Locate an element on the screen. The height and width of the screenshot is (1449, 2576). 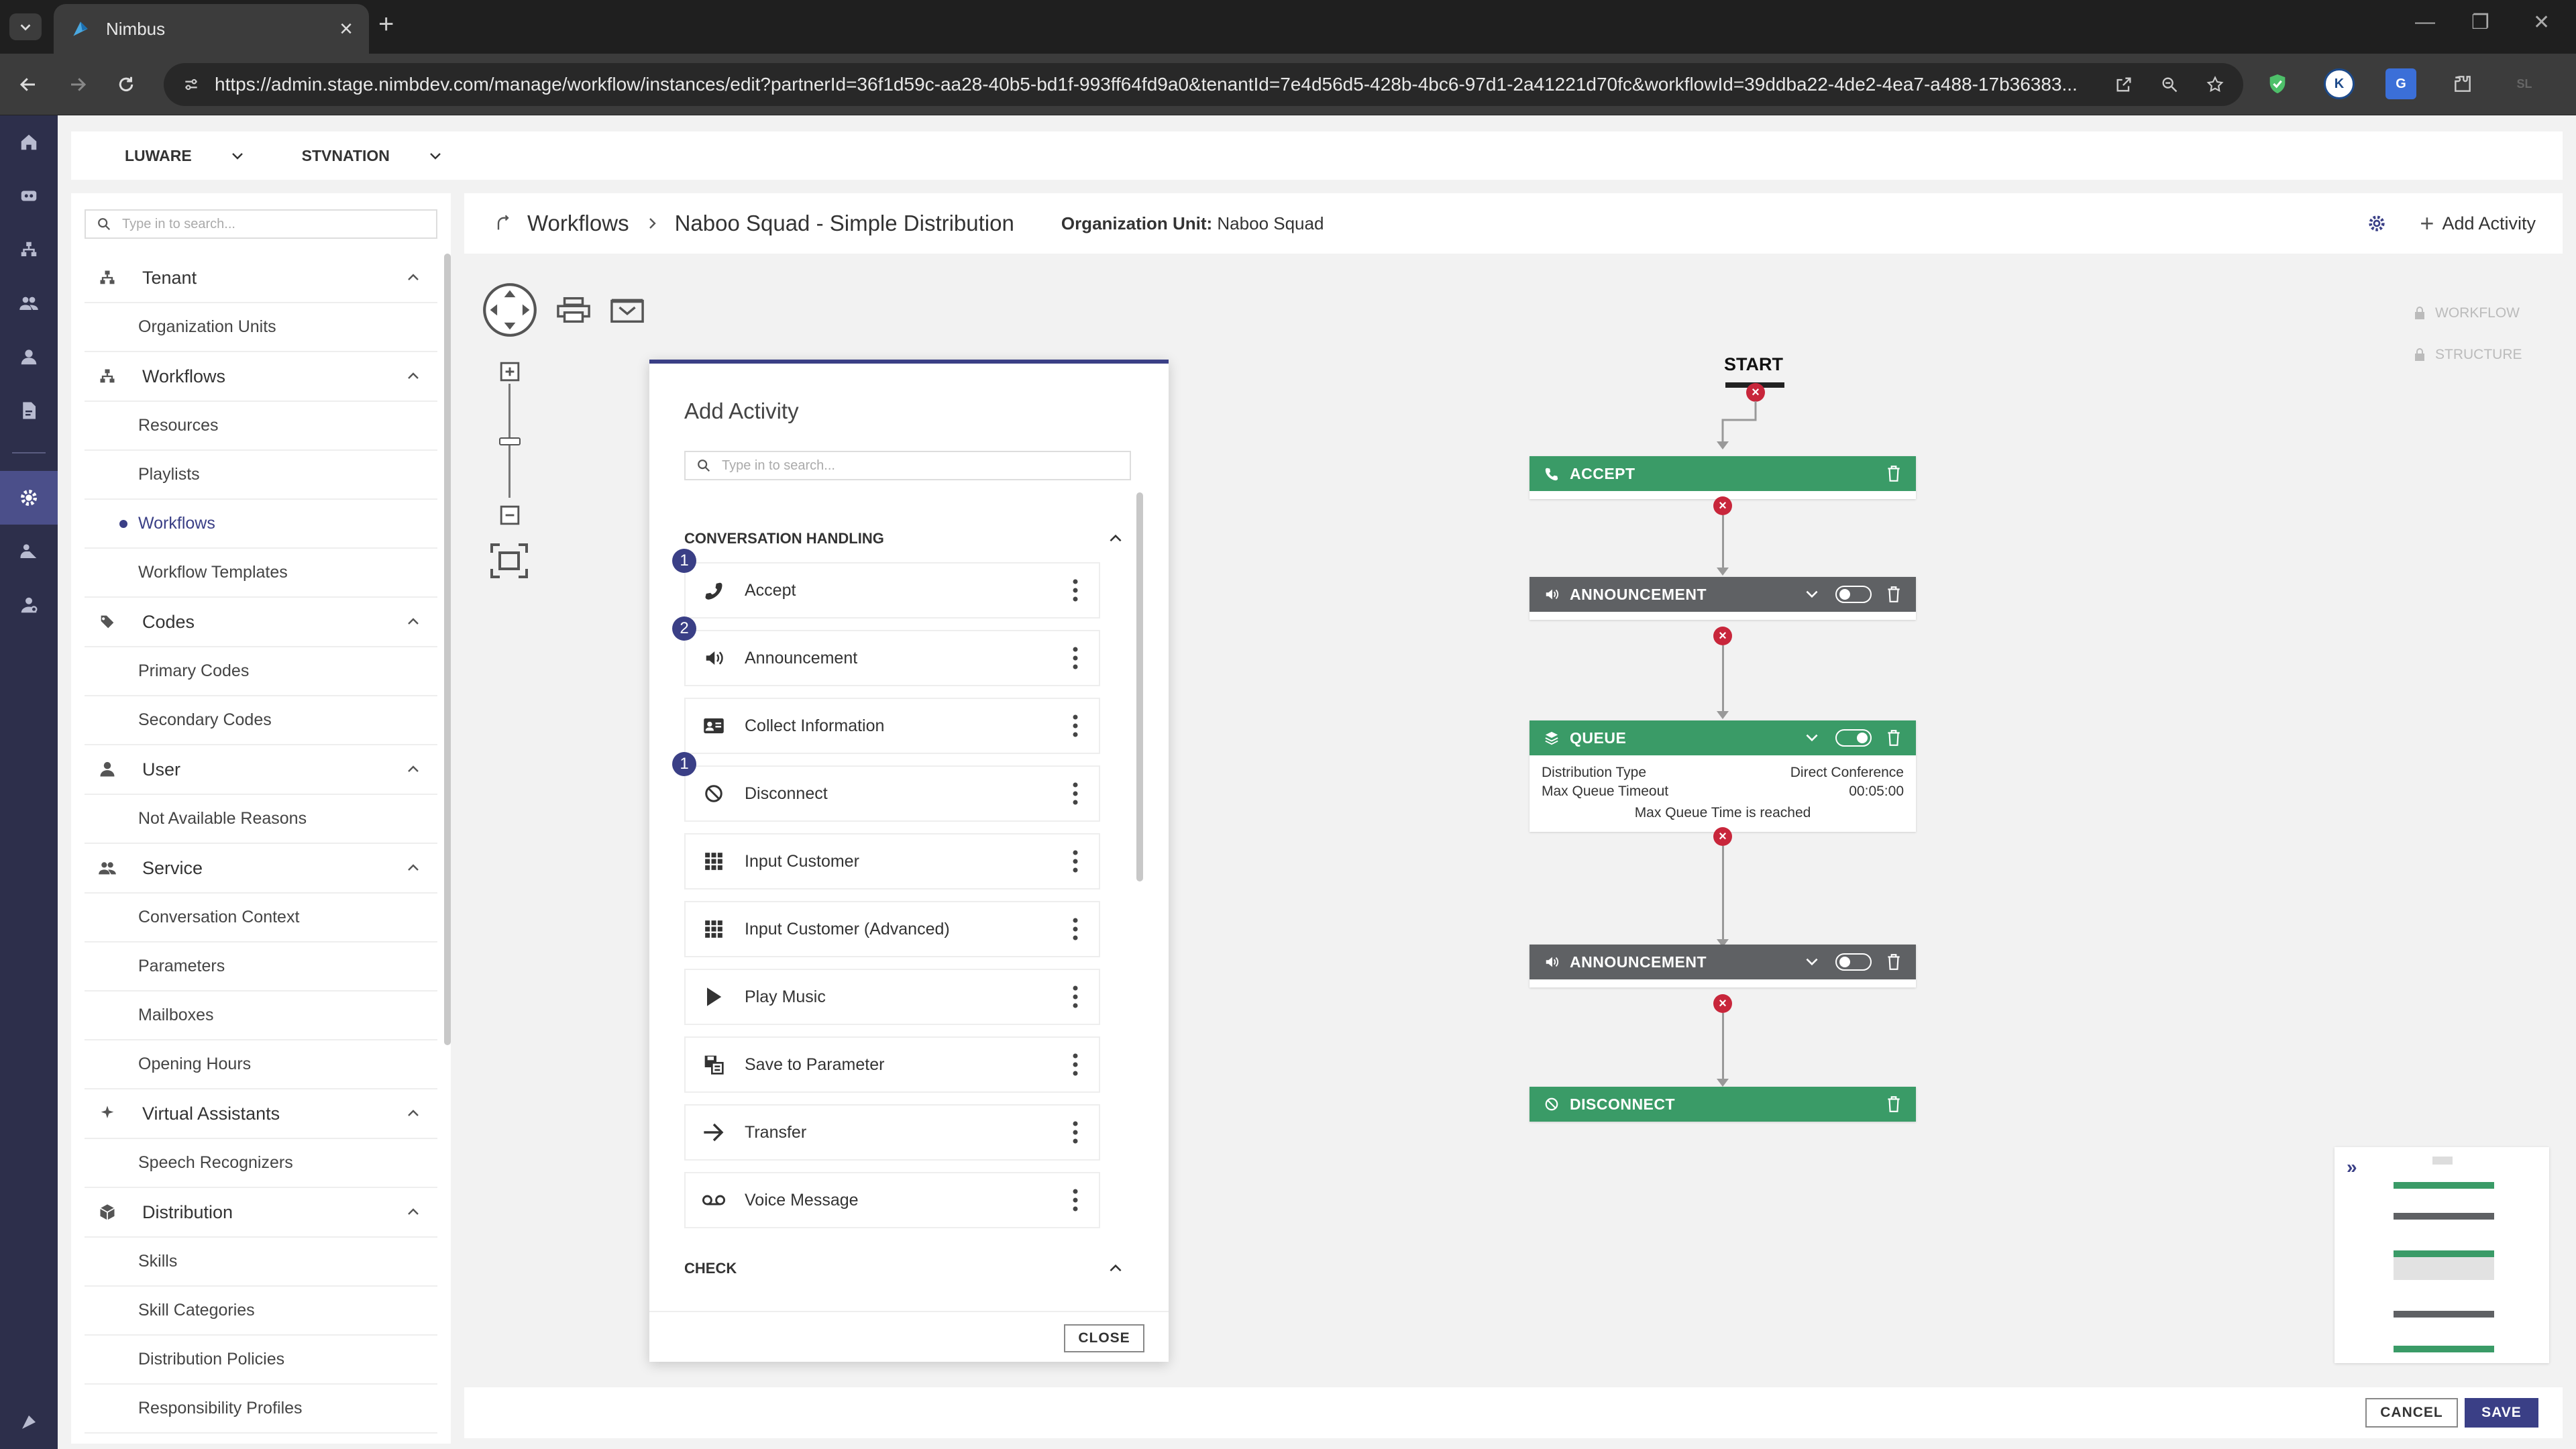
sidebar-section-workflows: Workflows is located at coordinates (261, 377).